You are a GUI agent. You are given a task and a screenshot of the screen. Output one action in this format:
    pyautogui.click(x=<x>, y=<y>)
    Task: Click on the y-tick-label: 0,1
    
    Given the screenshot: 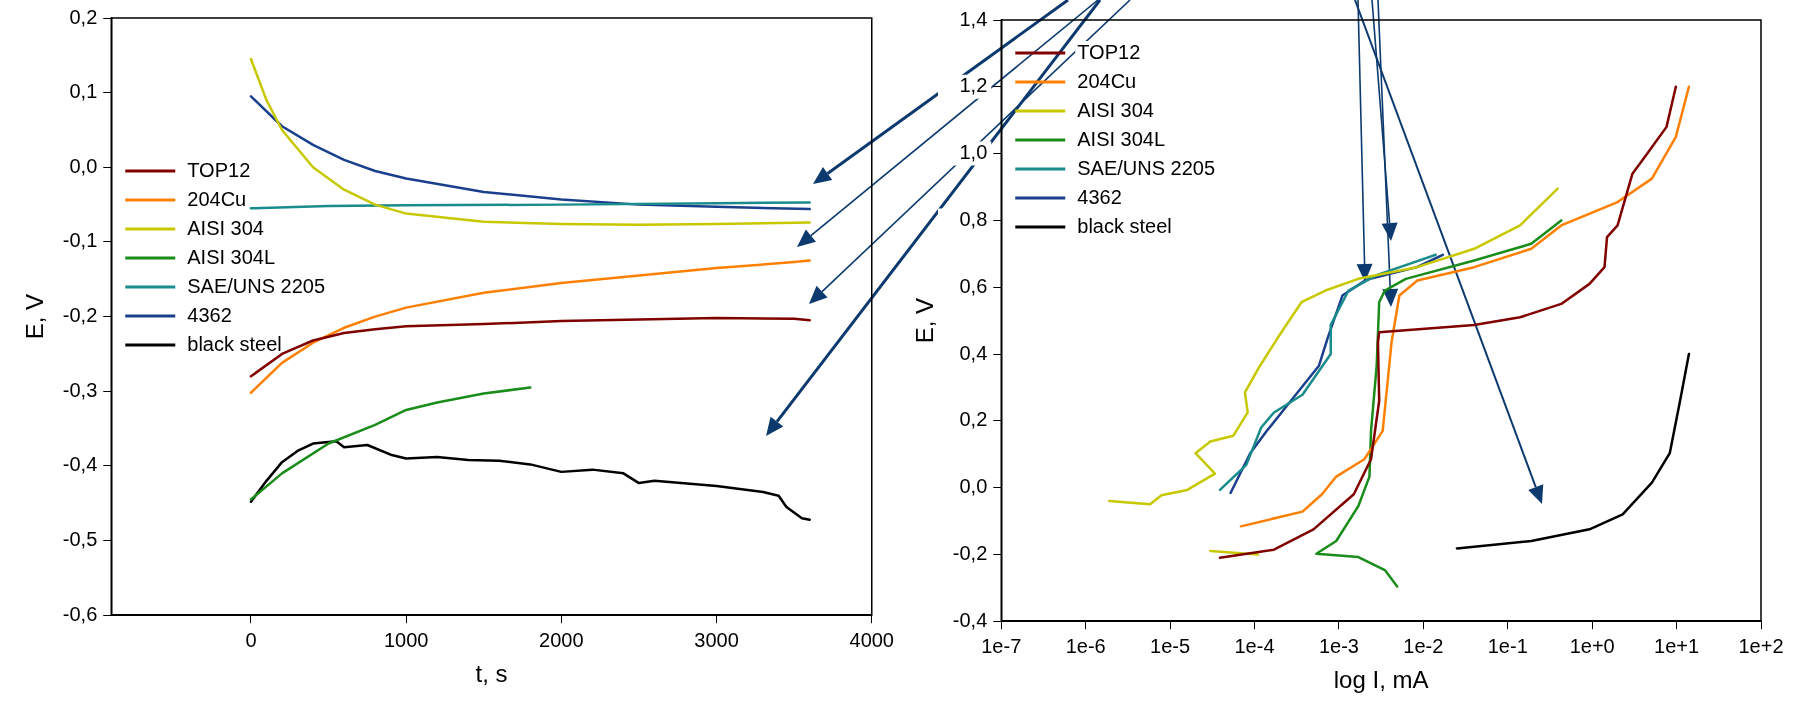 What is the action you would take?
    pyautogui.click(x=83, y=91)
    